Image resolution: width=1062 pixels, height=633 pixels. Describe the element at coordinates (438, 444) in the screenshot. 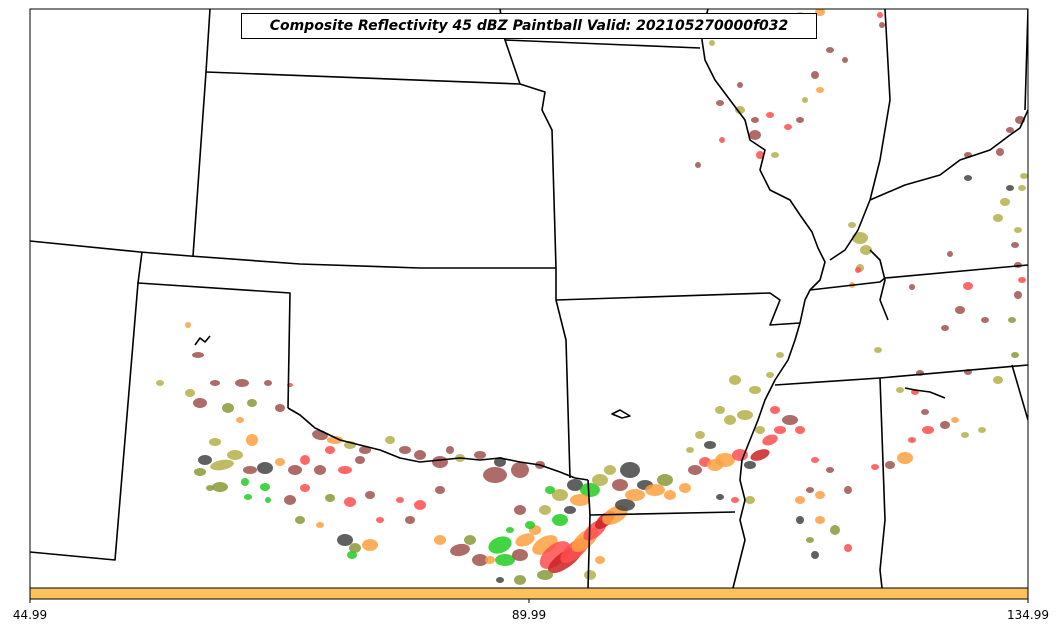

I see `red-river-border` at that location.